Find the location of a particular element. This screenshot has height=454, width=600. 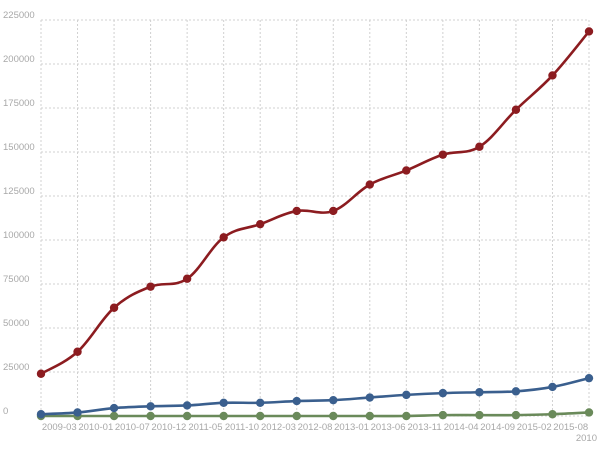

x-tick-label: 2011-10 is located at coordinates (242, 427).